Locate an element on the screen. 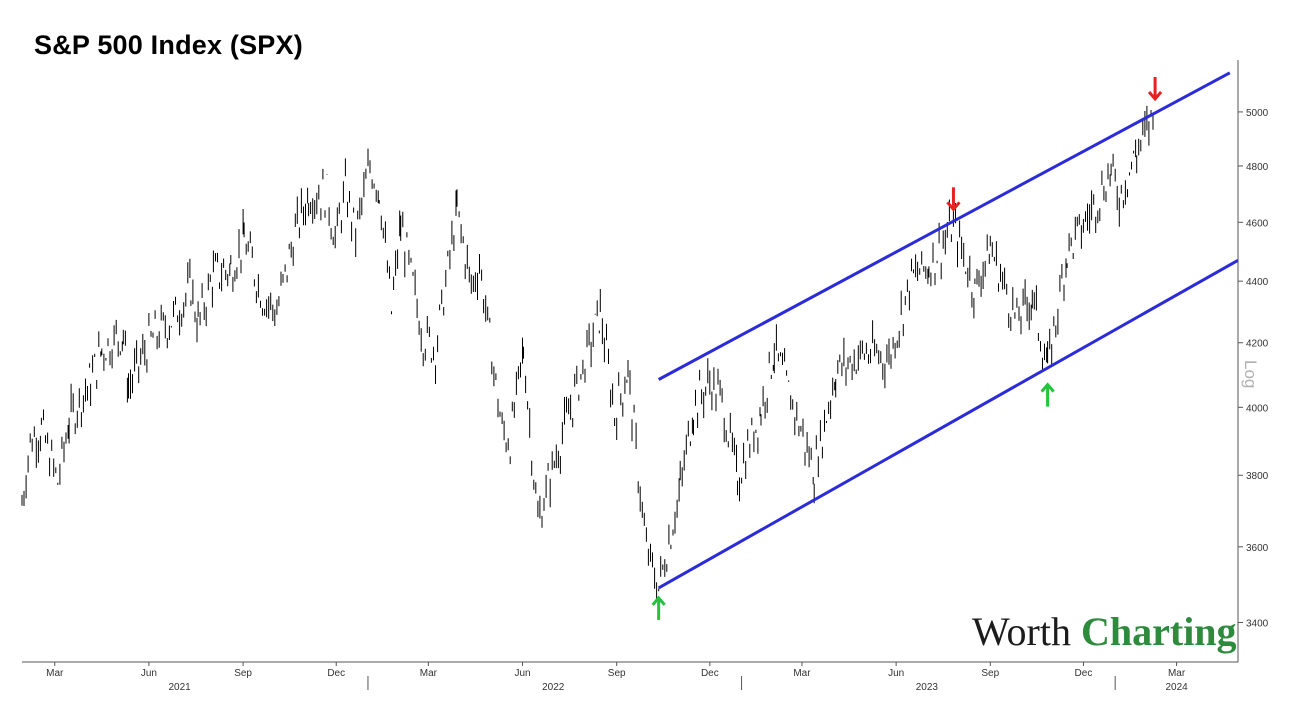 The height and width of the screenshot is (727, 1292). y-tick-label: 3800 is located at coordinates (1257, 476).